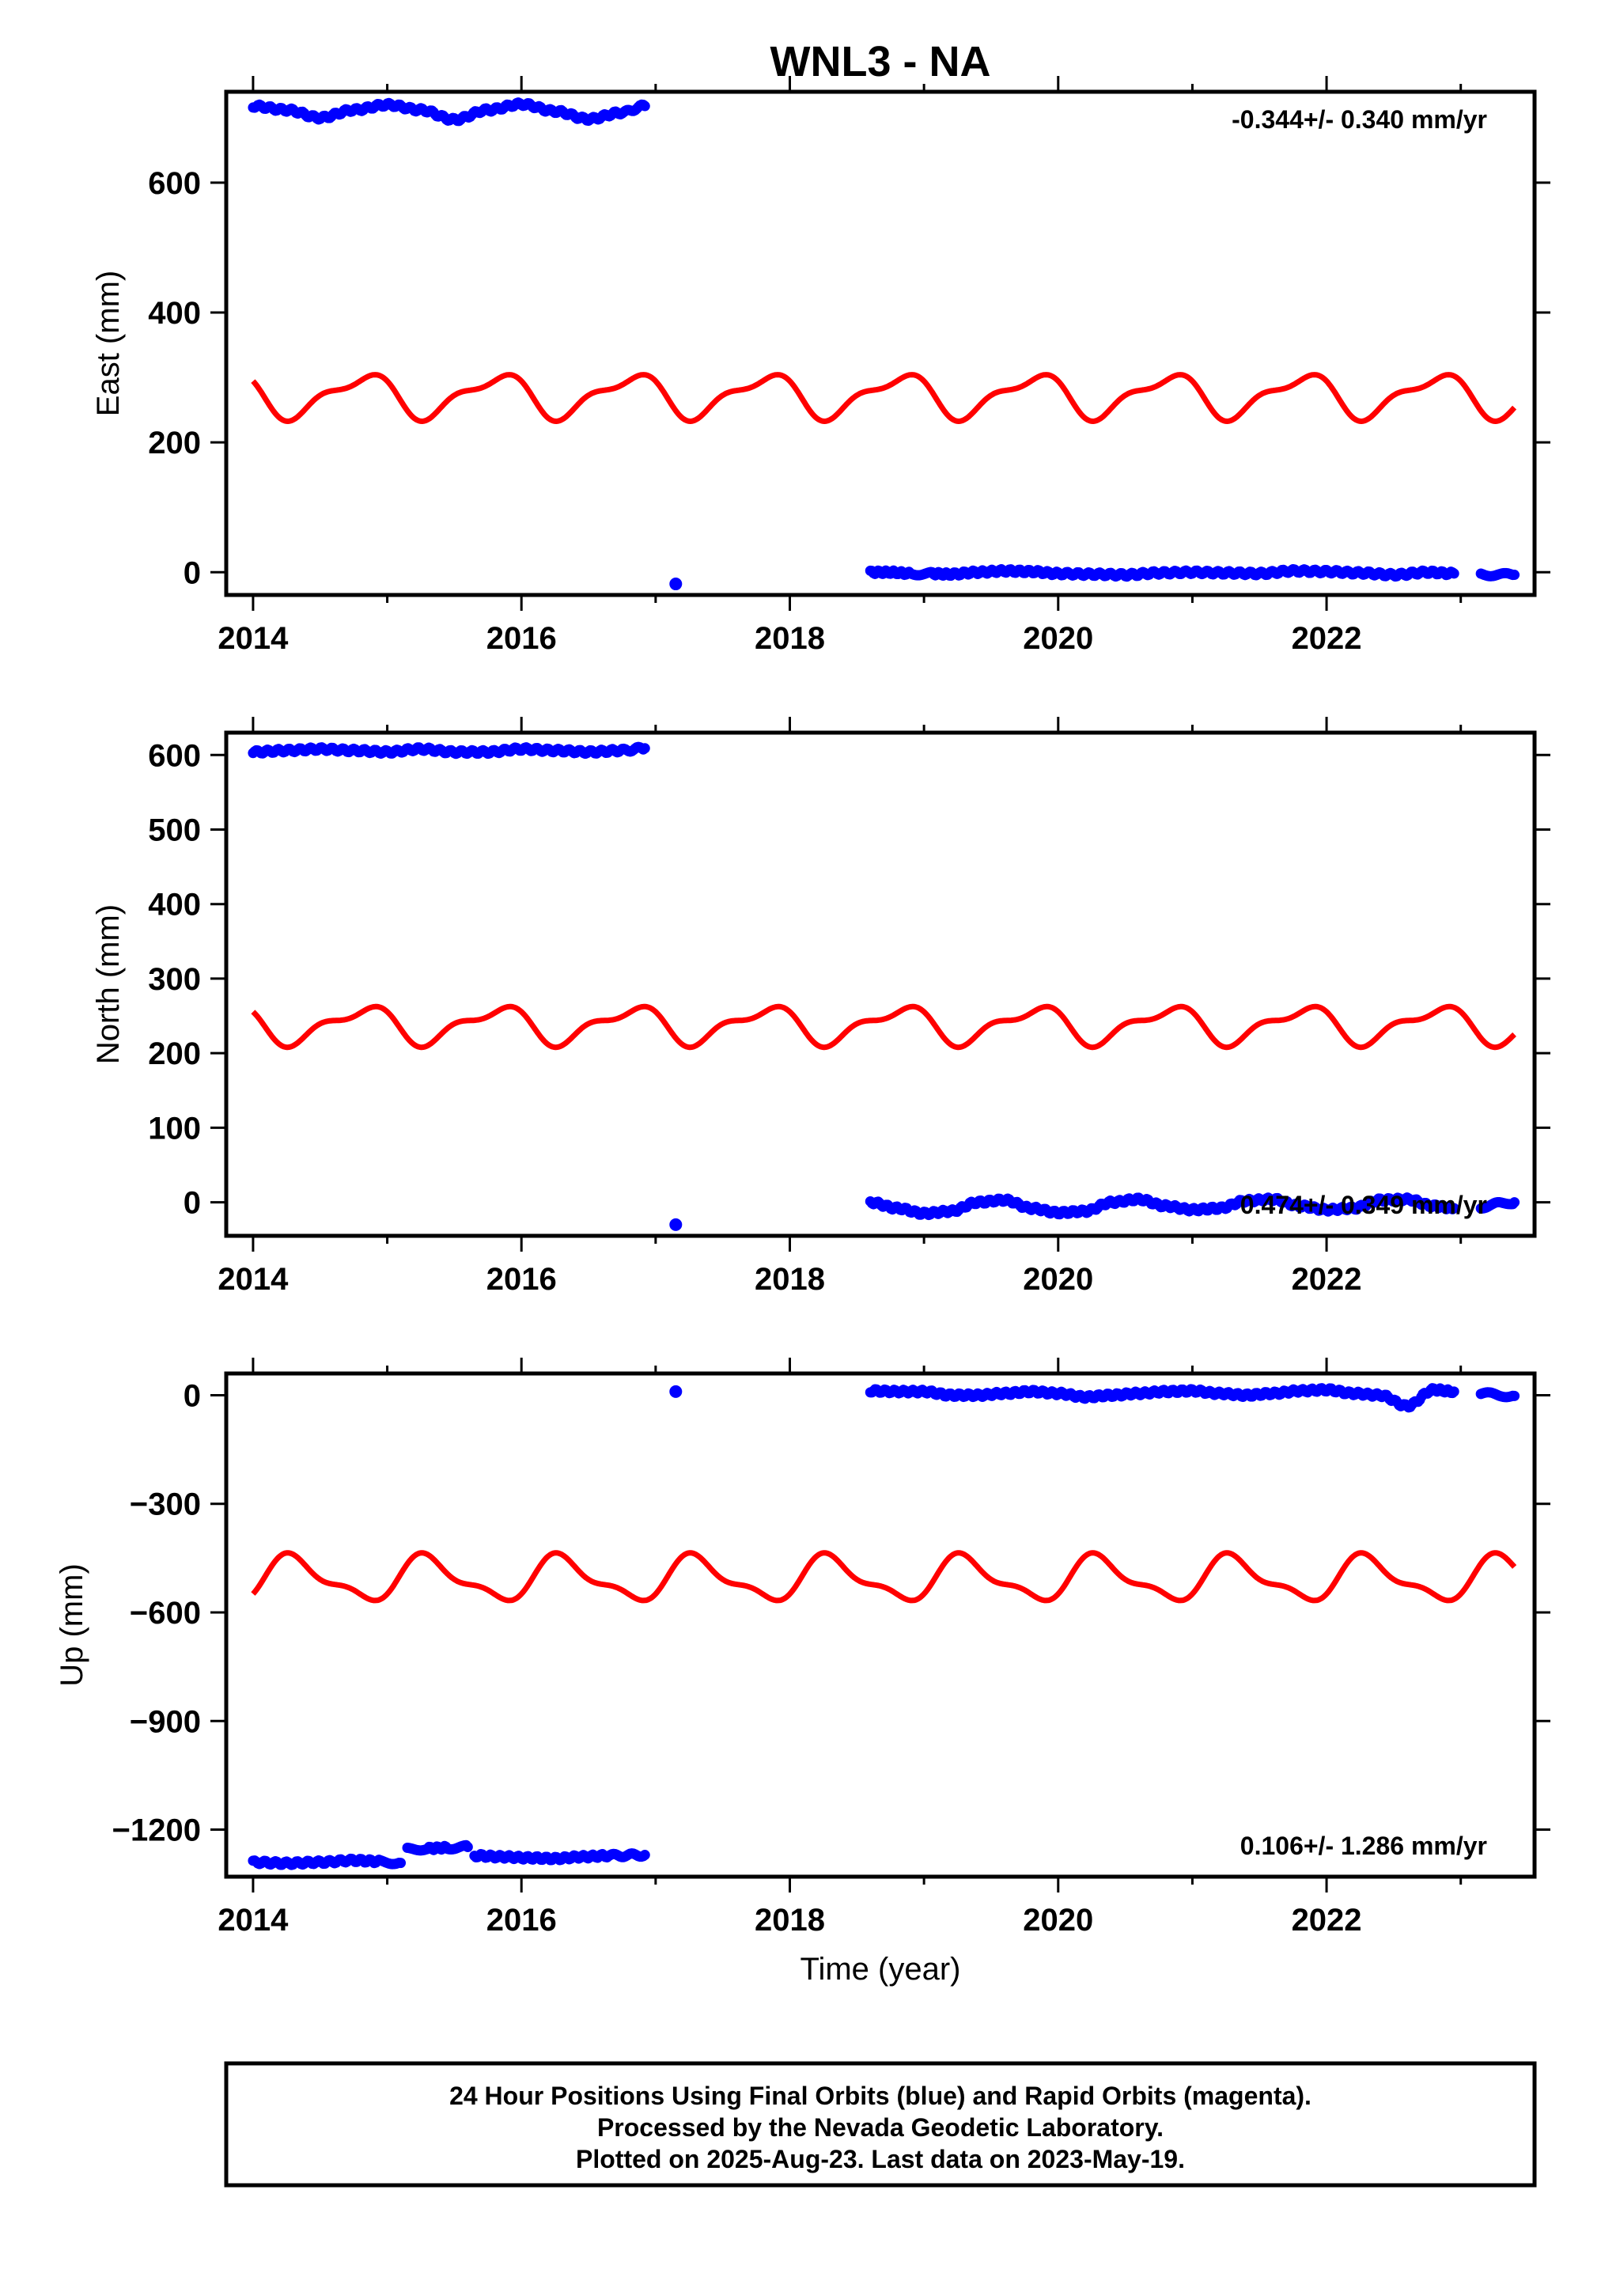 This screenshot has height=2296, width=1601. Describe the element at coordinates (1363, 1205) in the screenshot. I see `north-rate-annotation: 0.474+/- 0.349 mm/yr` at that location.